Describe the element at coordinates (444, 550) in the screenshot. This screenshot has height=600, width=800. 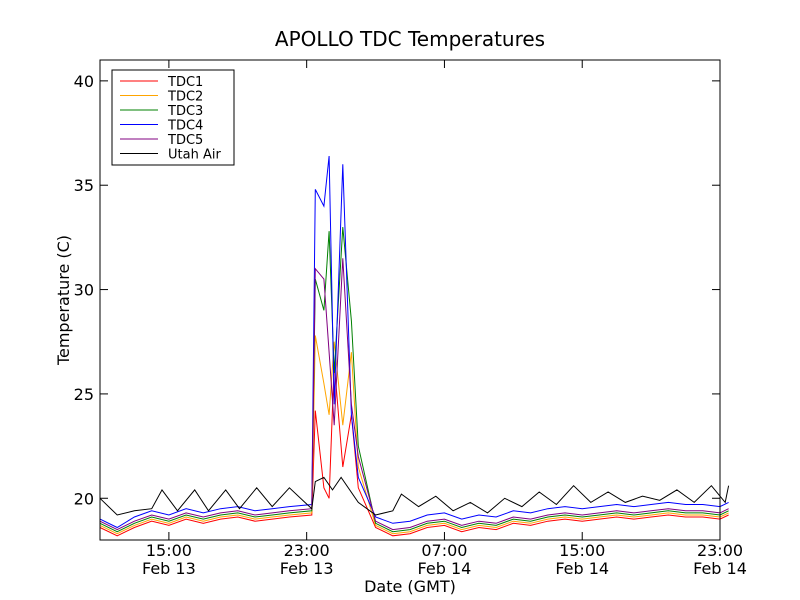
I see `x-tick-label-time: 07:00` at that location.